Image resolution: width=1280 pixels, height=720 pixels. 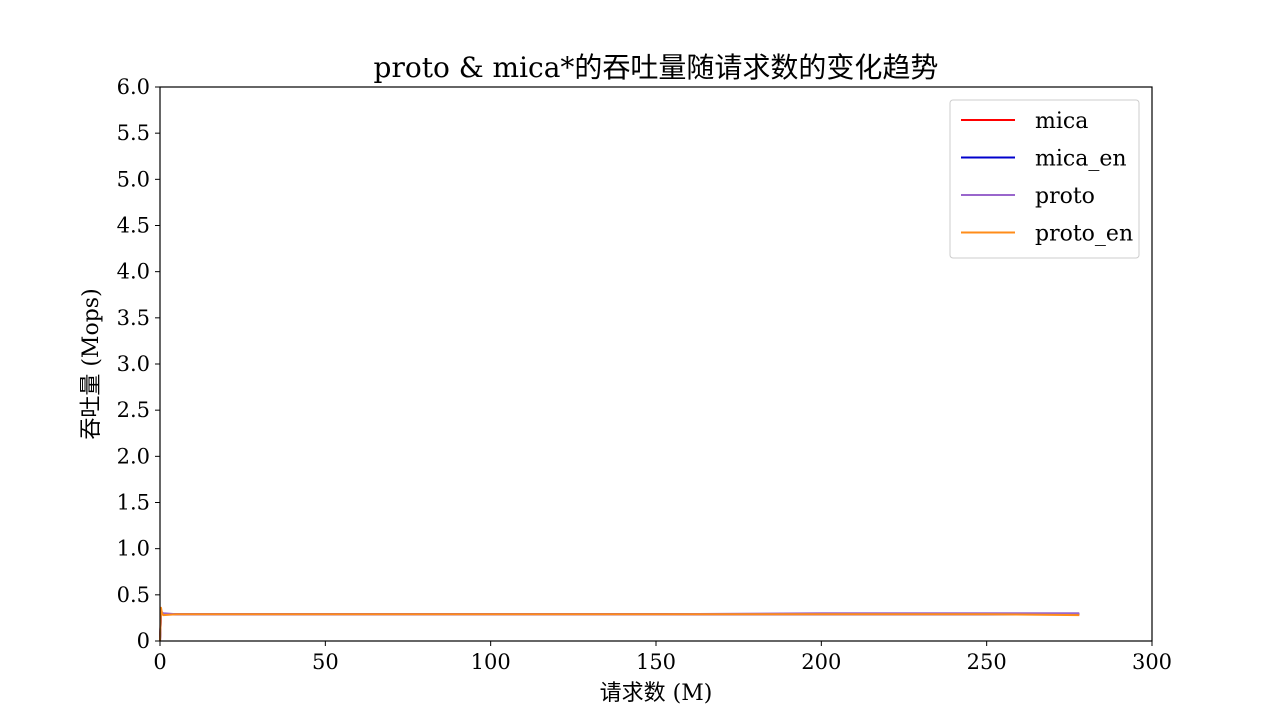 What do you see at coordinates (1152, 662) in the screenshot?
I see `x-tick-label: 300` at bounding box center [1152, 662].